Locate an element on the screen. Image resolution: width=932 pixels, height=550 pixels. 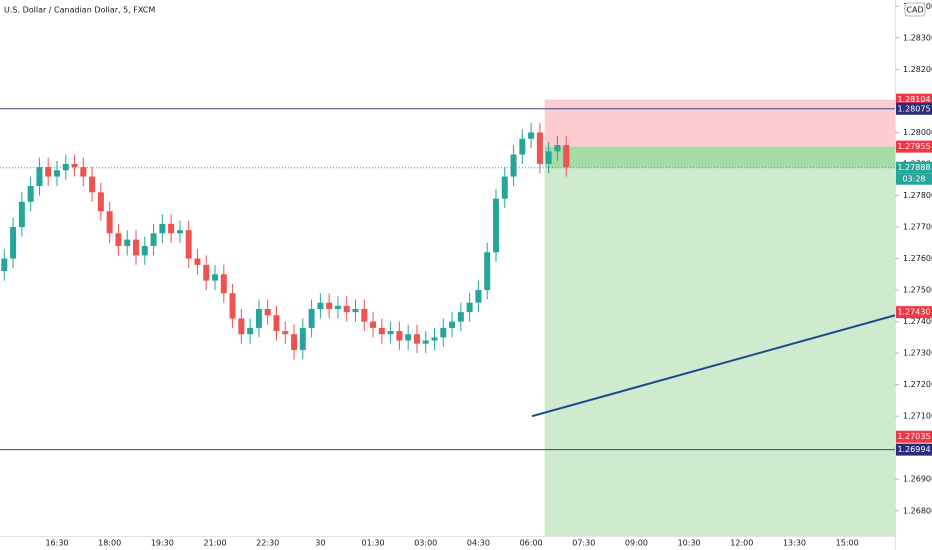
price-marker-label: 1.27430 is located at coordinates (913, 312).